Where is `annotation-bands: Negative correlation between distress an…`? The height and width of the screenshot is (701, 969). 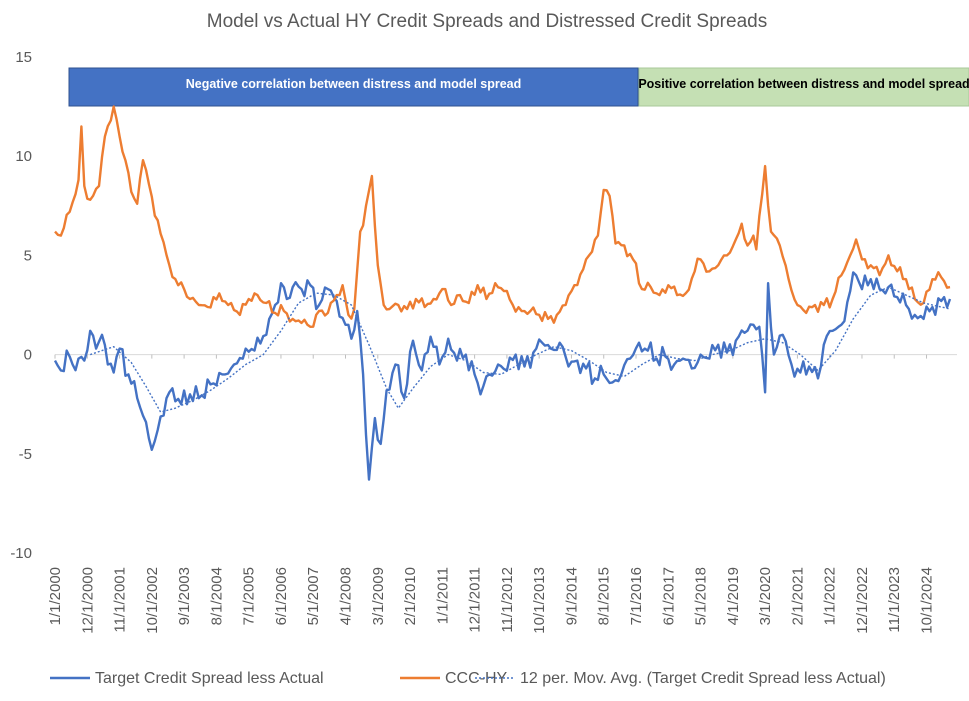 annotation-bands: Negative correlation between distress an… is located at coordinates (518, 87).